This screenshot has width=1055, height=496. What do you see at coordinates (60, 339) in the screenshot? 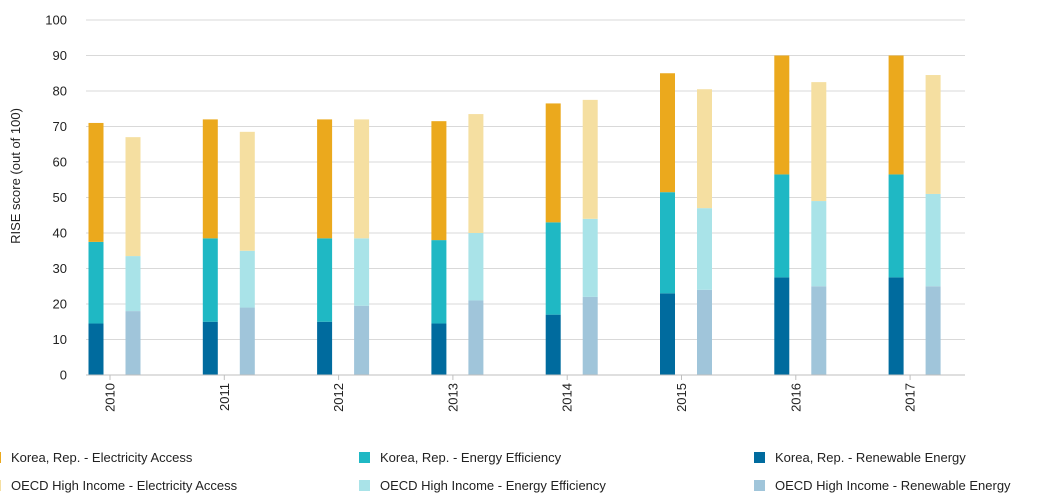
I see `y-tick-label: 10` at bounding box center [60, 339].